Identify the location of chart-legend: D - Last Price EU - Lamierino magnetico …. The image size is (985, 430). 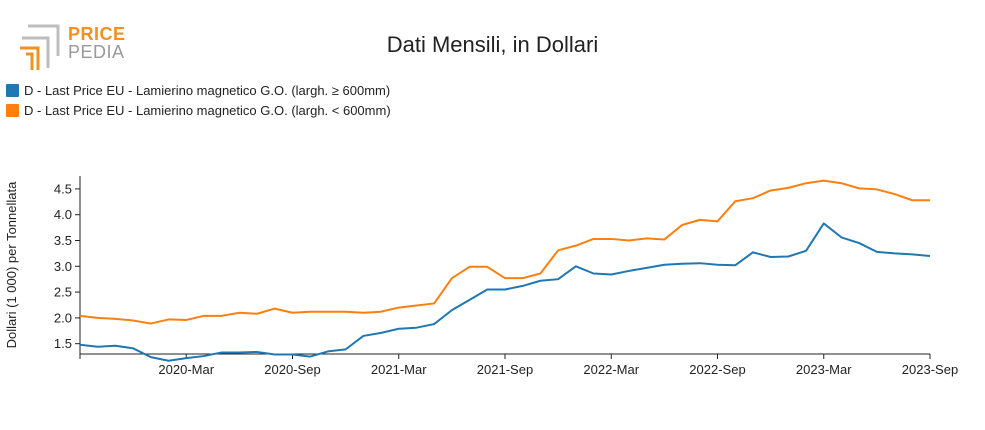
(198, 100).